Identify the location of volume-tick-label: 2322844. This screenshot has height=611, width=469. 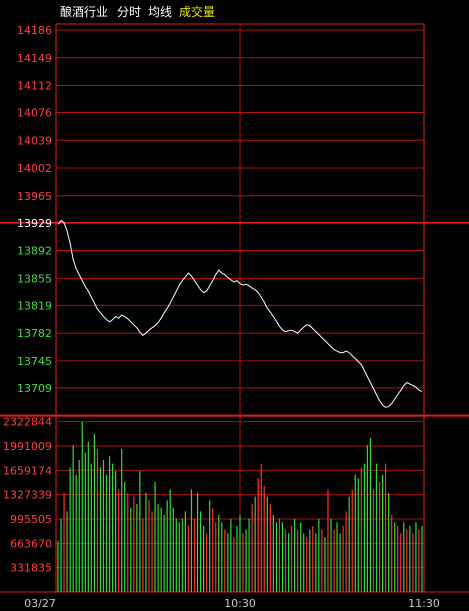
(27, 422).